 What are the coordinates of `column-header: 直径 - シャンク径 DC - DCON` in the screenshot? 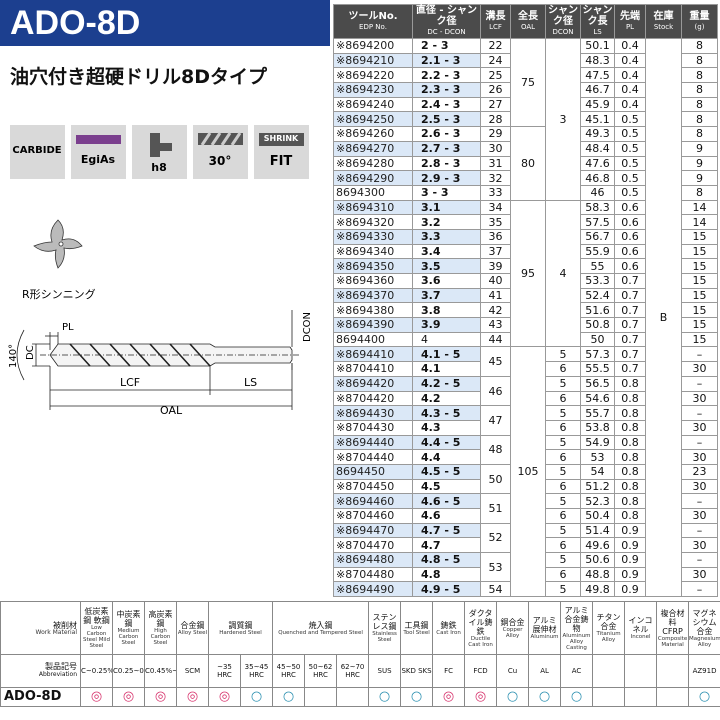 It's located at (446, 21).